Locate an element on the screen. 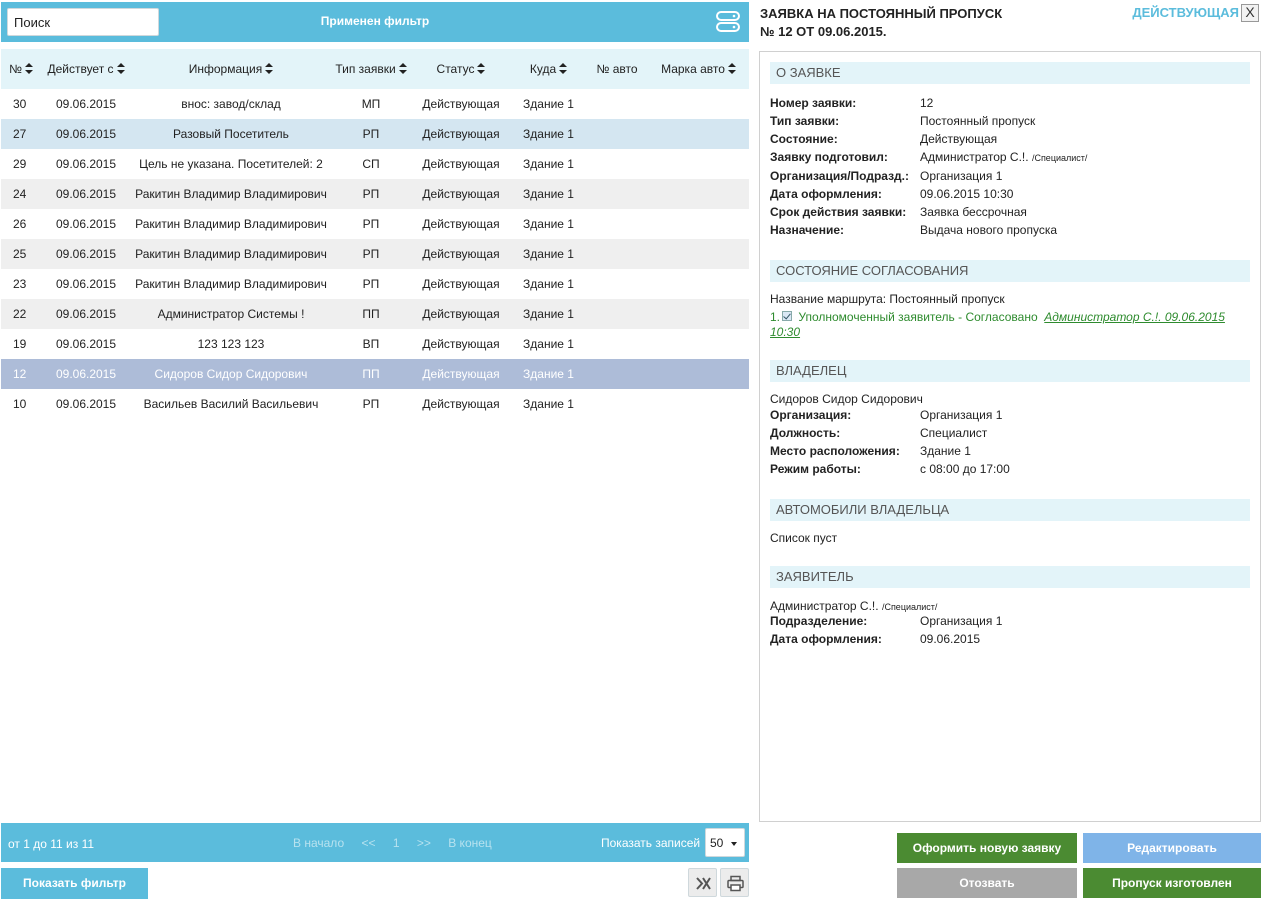 The image size is (1263, 901). cars-empty-text: Список пуст is located at coordinates (804, 538).